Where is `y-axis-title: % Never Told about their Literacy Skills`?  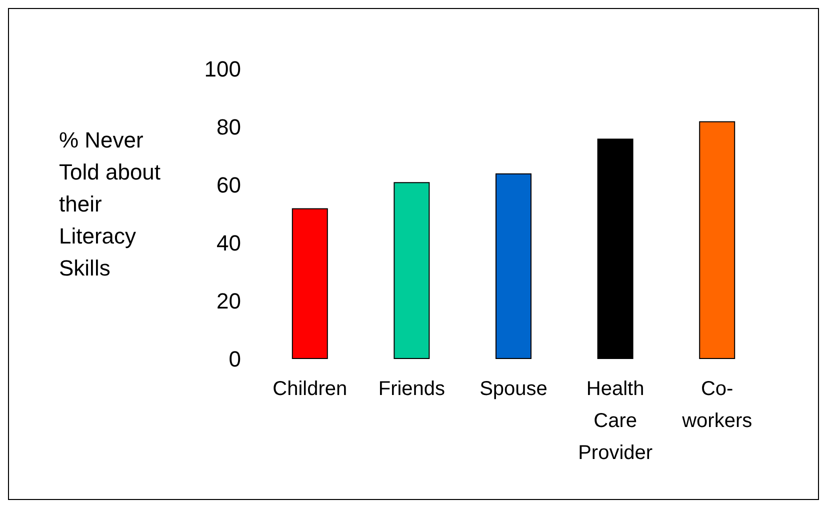 y-axis-title: % Never Told about their Literacy Skills is located at coordinates (110, 204).